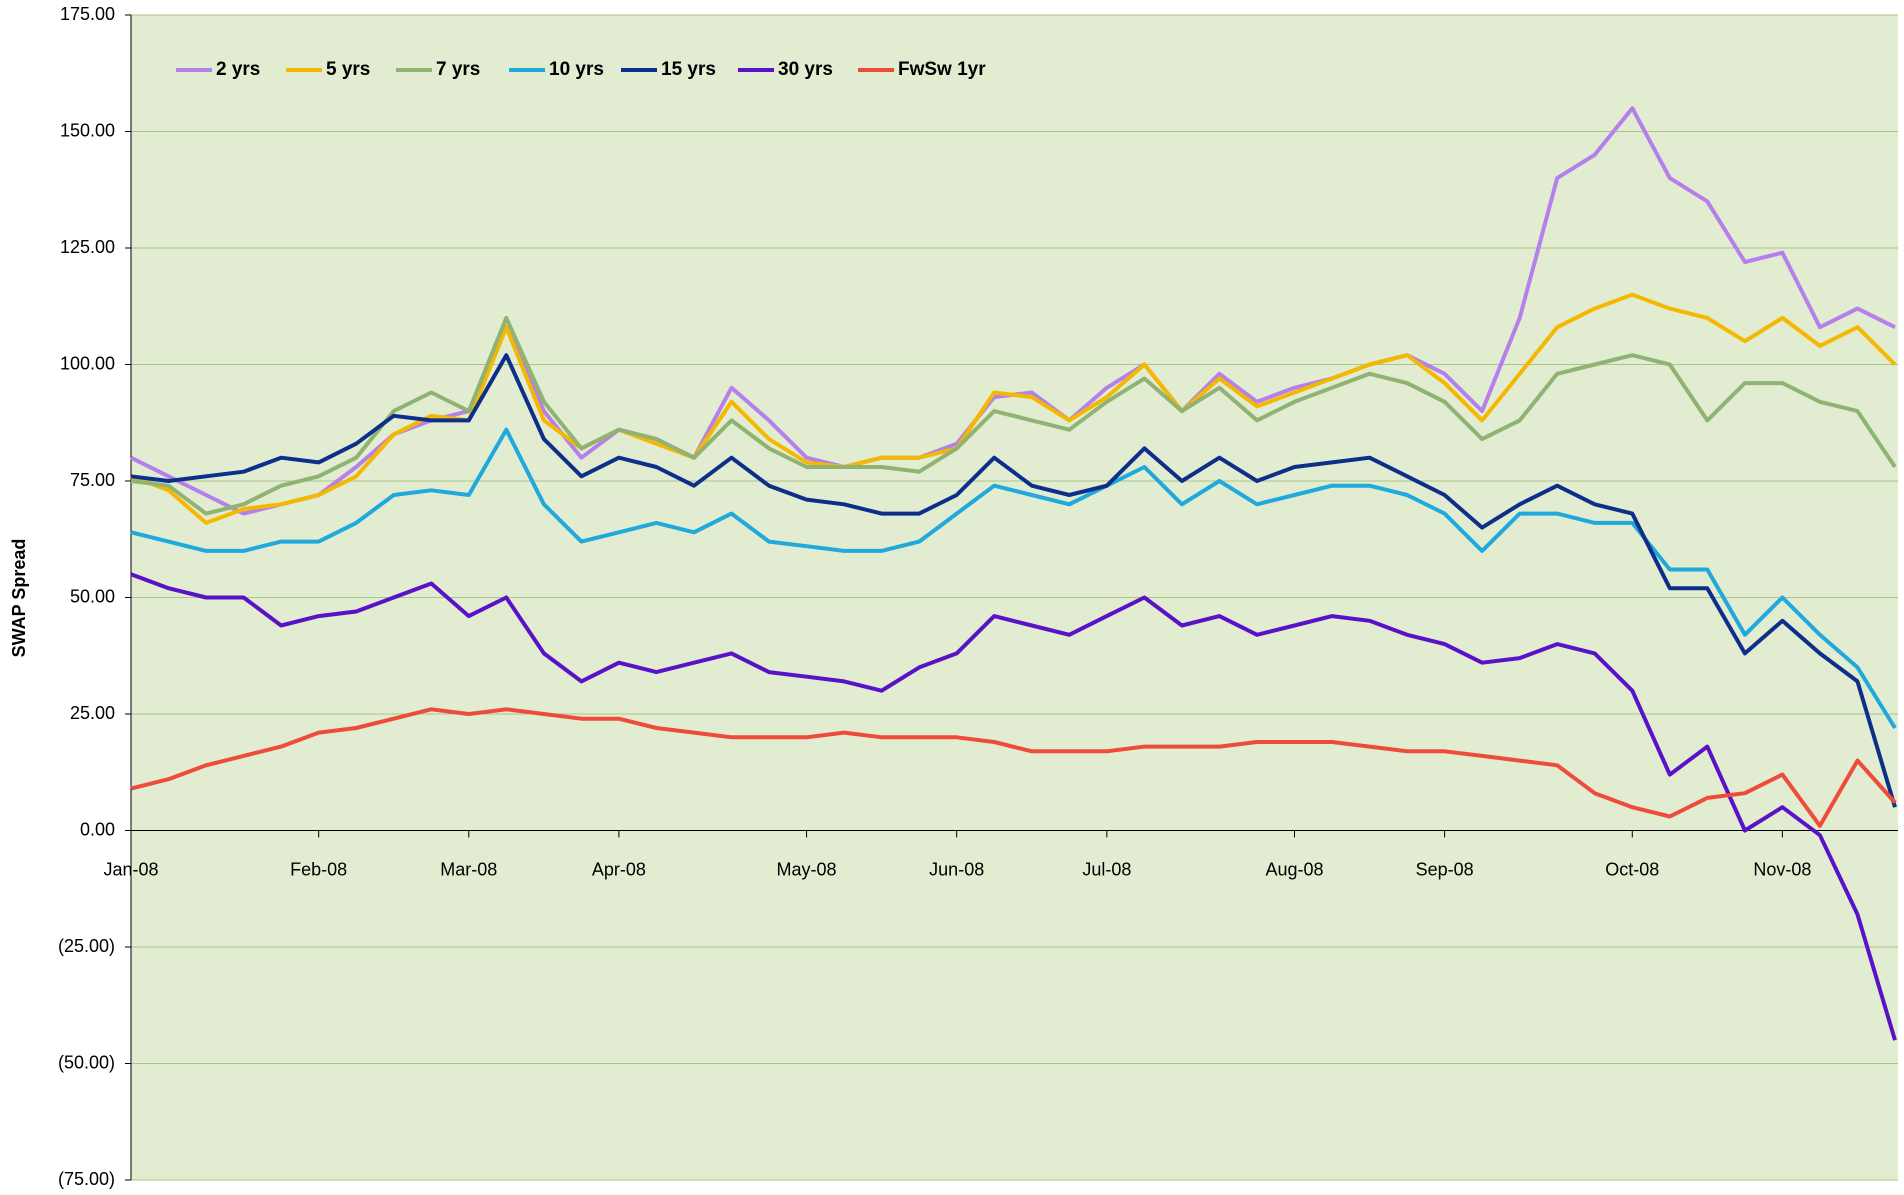 The image size is (1904, 1195). What do you see at coordinates (97, 829) in the screenshot?
I see `y-tick-label: 0.00` at bounding box center [97, 829].